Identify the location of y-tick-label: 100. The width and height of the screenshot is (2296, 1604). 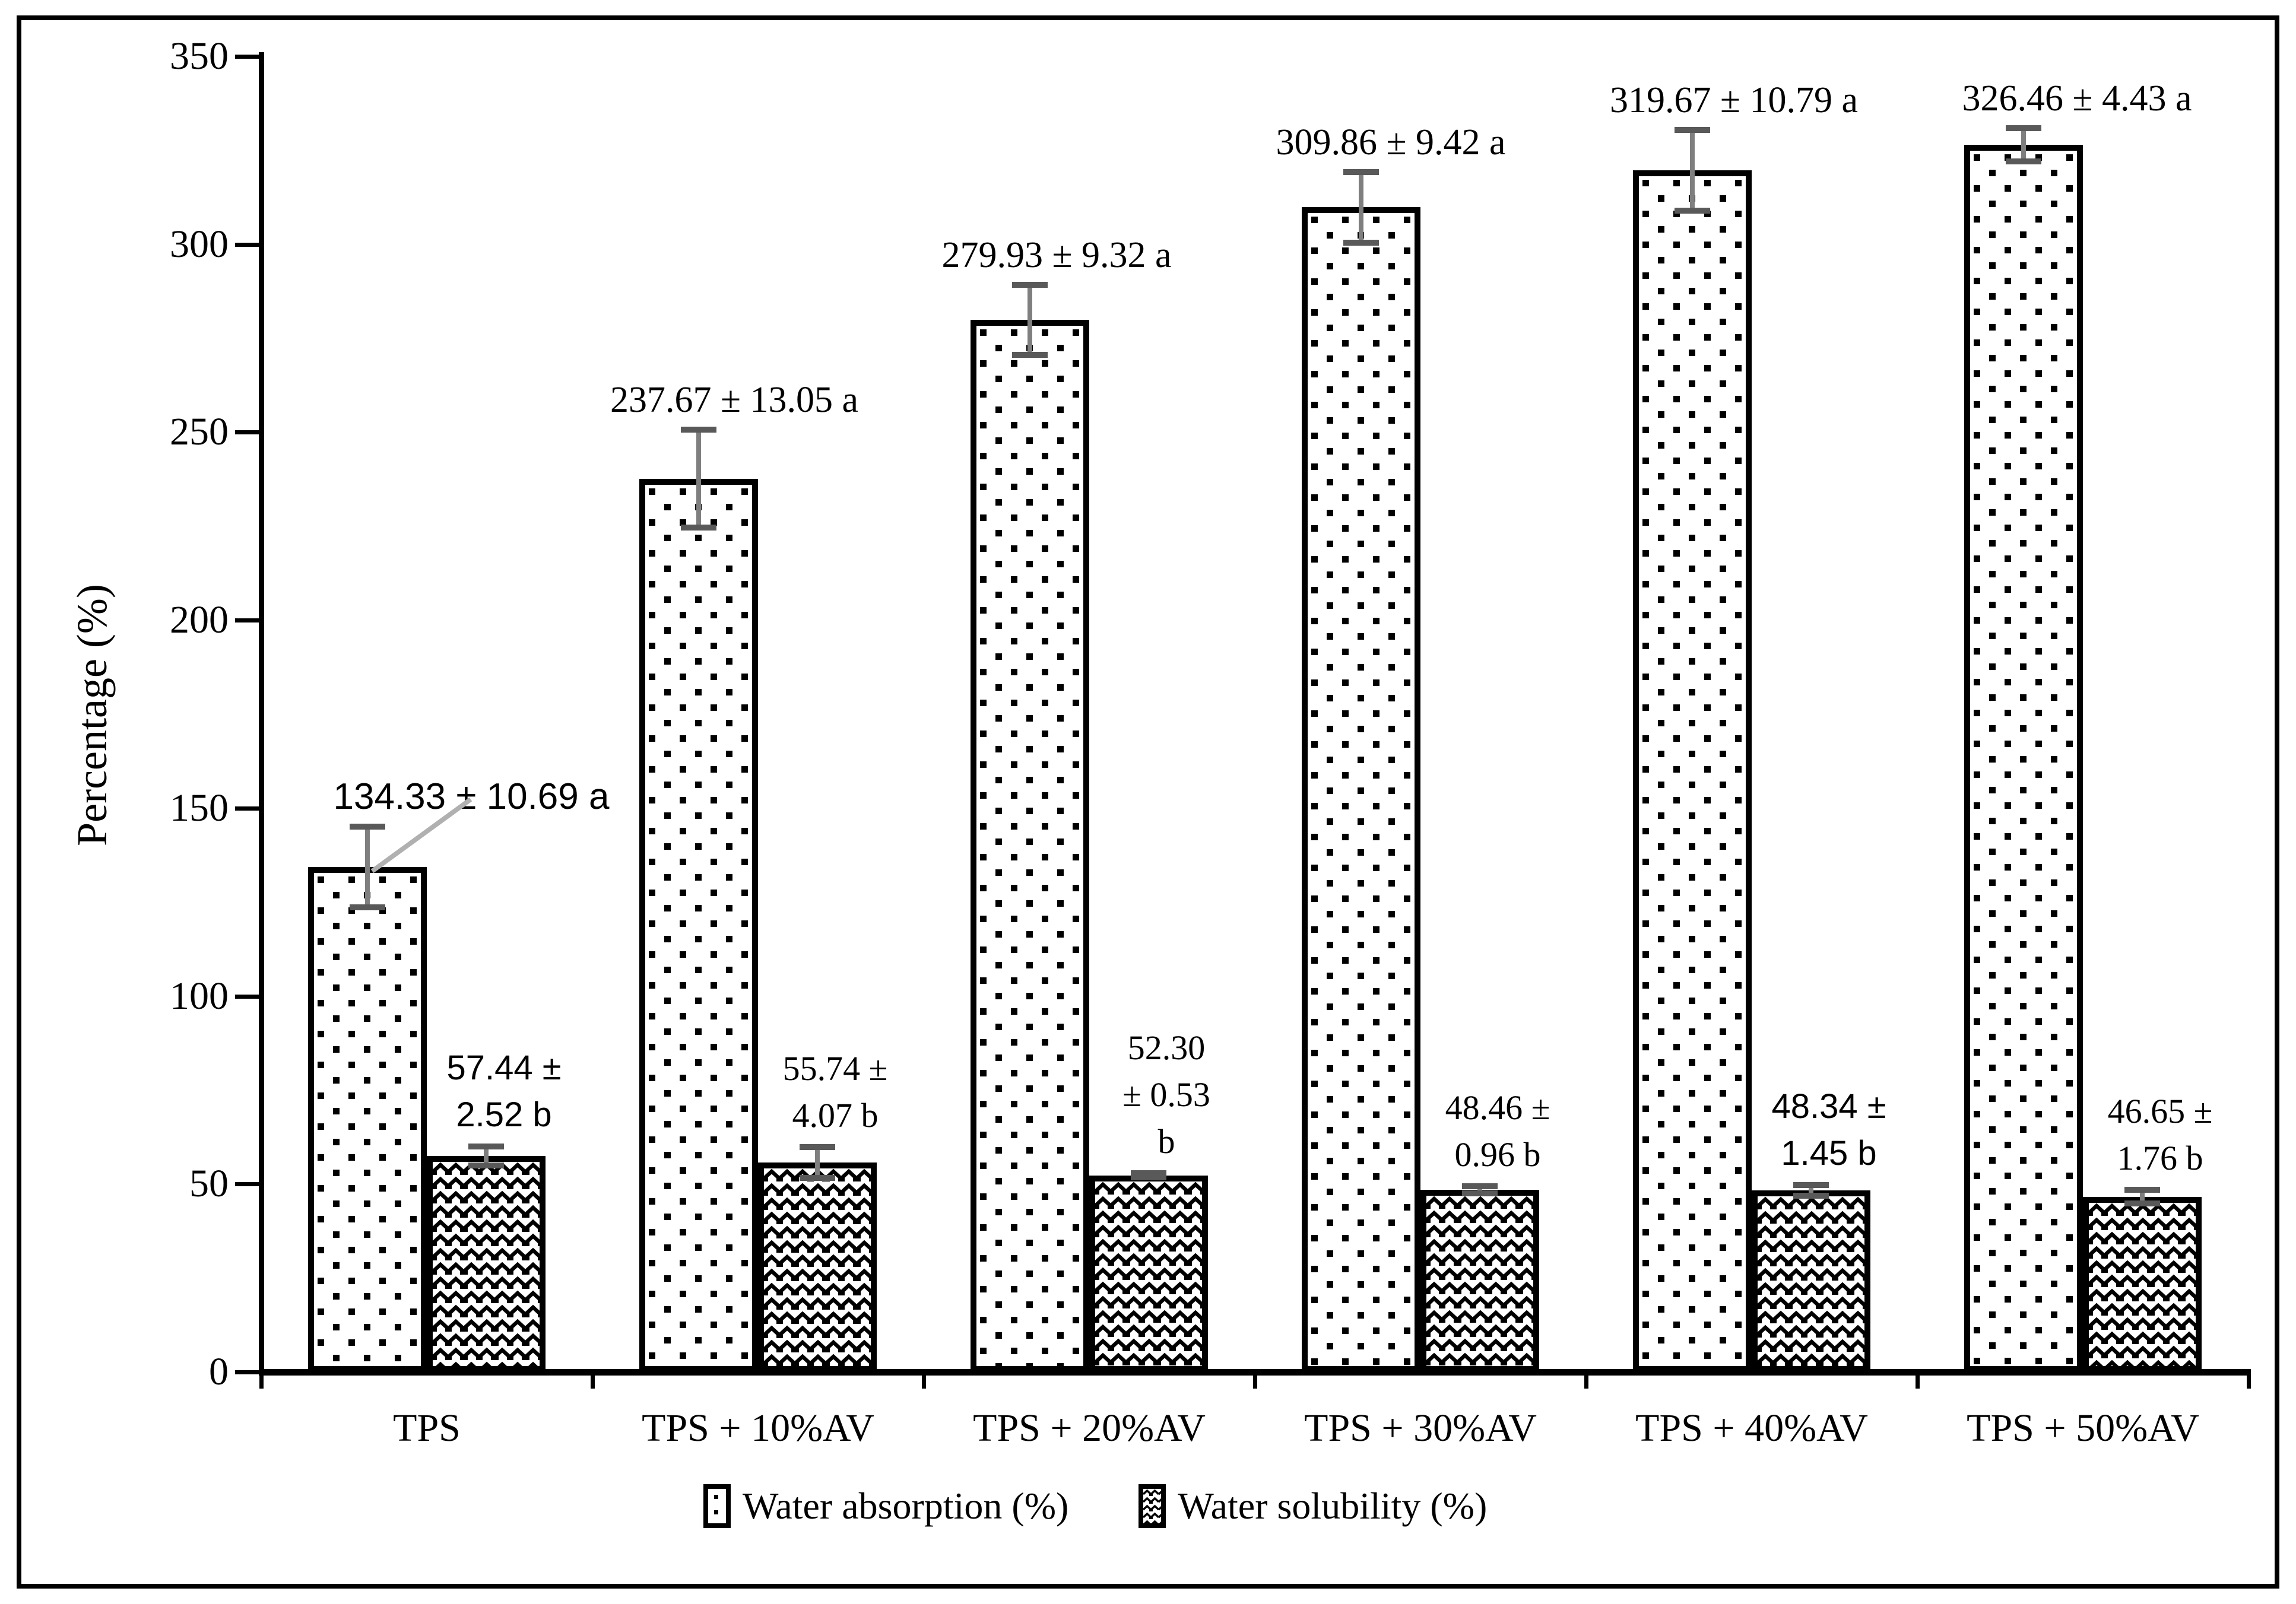
(200, 996).